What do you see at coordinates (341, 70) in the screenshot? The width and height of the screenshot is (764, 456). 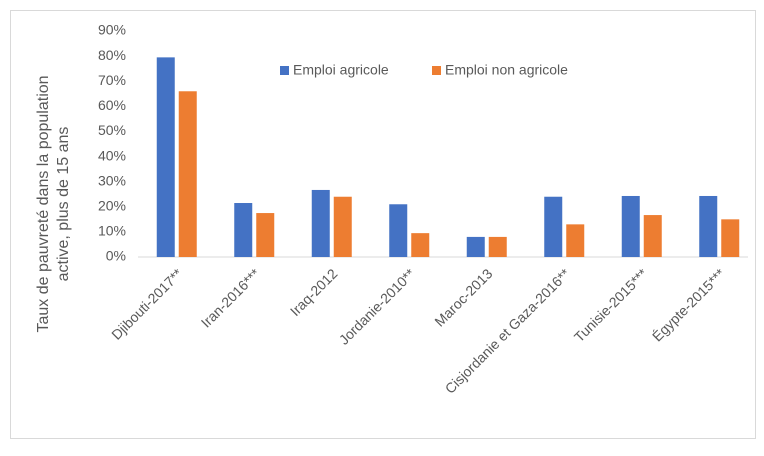 I see `legend-label: Emploi agricole` at bounding box center [341, 70].